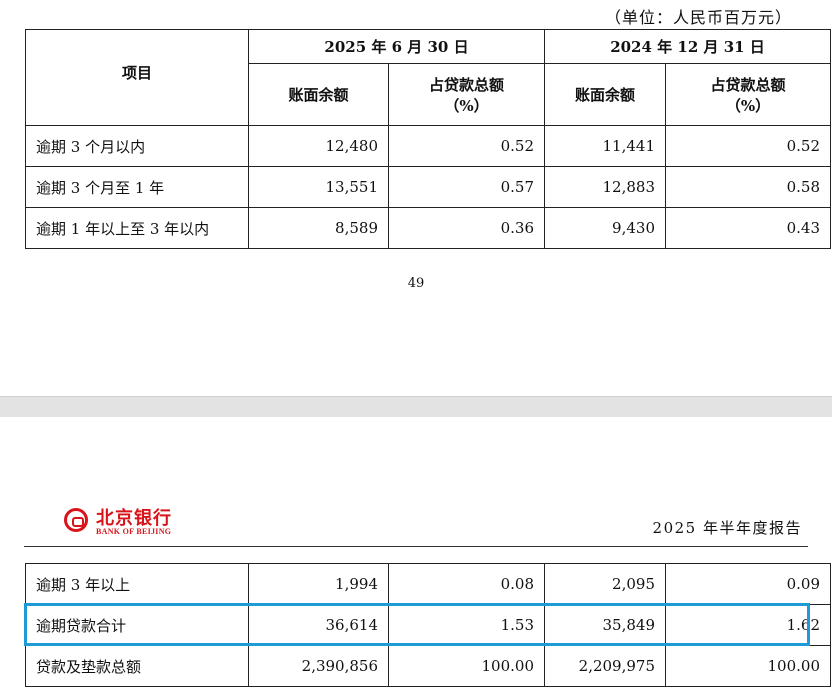  Describe the element at coordinates (416, 283) in the screenshot. I see `page-number: 49` at that location.